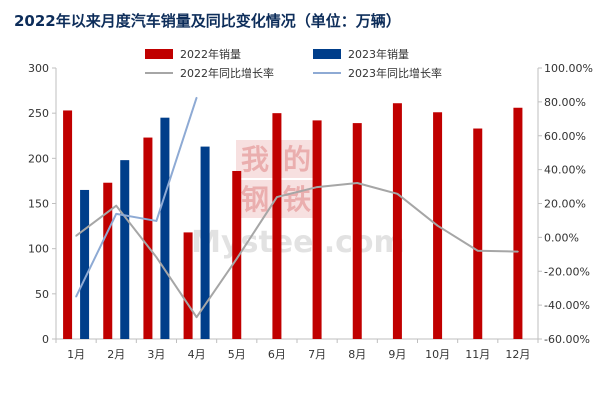 Image resolution: width=614 pixels, height=400 pixels. Describe the element at coordinates (567, 339) in the screenshot. I see `right-tick-label: -60.00%` at that location.